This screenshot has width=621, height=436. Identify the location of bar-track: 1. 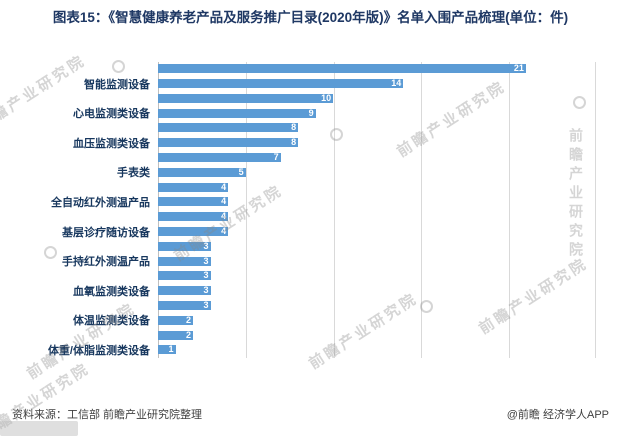
(377, 350).